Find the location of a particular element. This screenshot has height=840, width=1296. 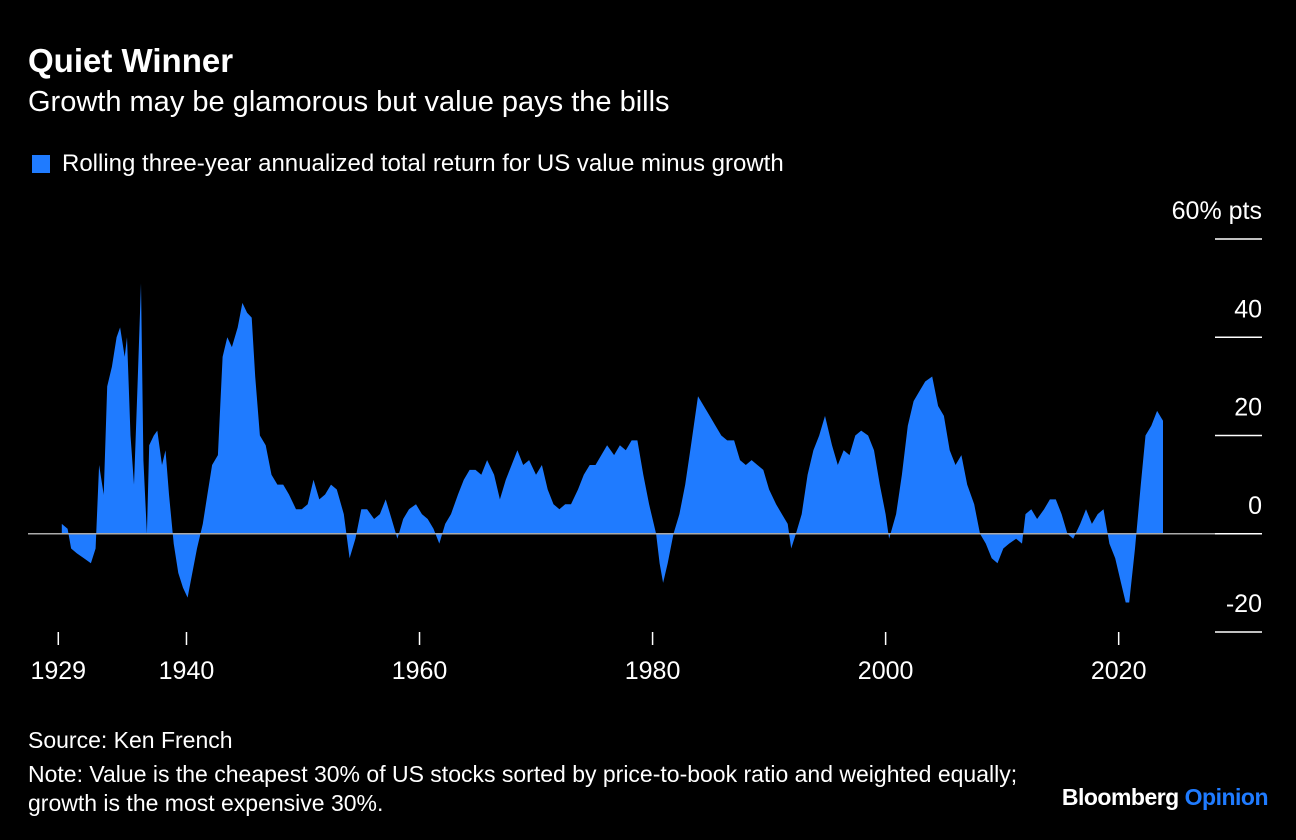

brand-name: Bloomberg is located at coordinates (1120, 797).